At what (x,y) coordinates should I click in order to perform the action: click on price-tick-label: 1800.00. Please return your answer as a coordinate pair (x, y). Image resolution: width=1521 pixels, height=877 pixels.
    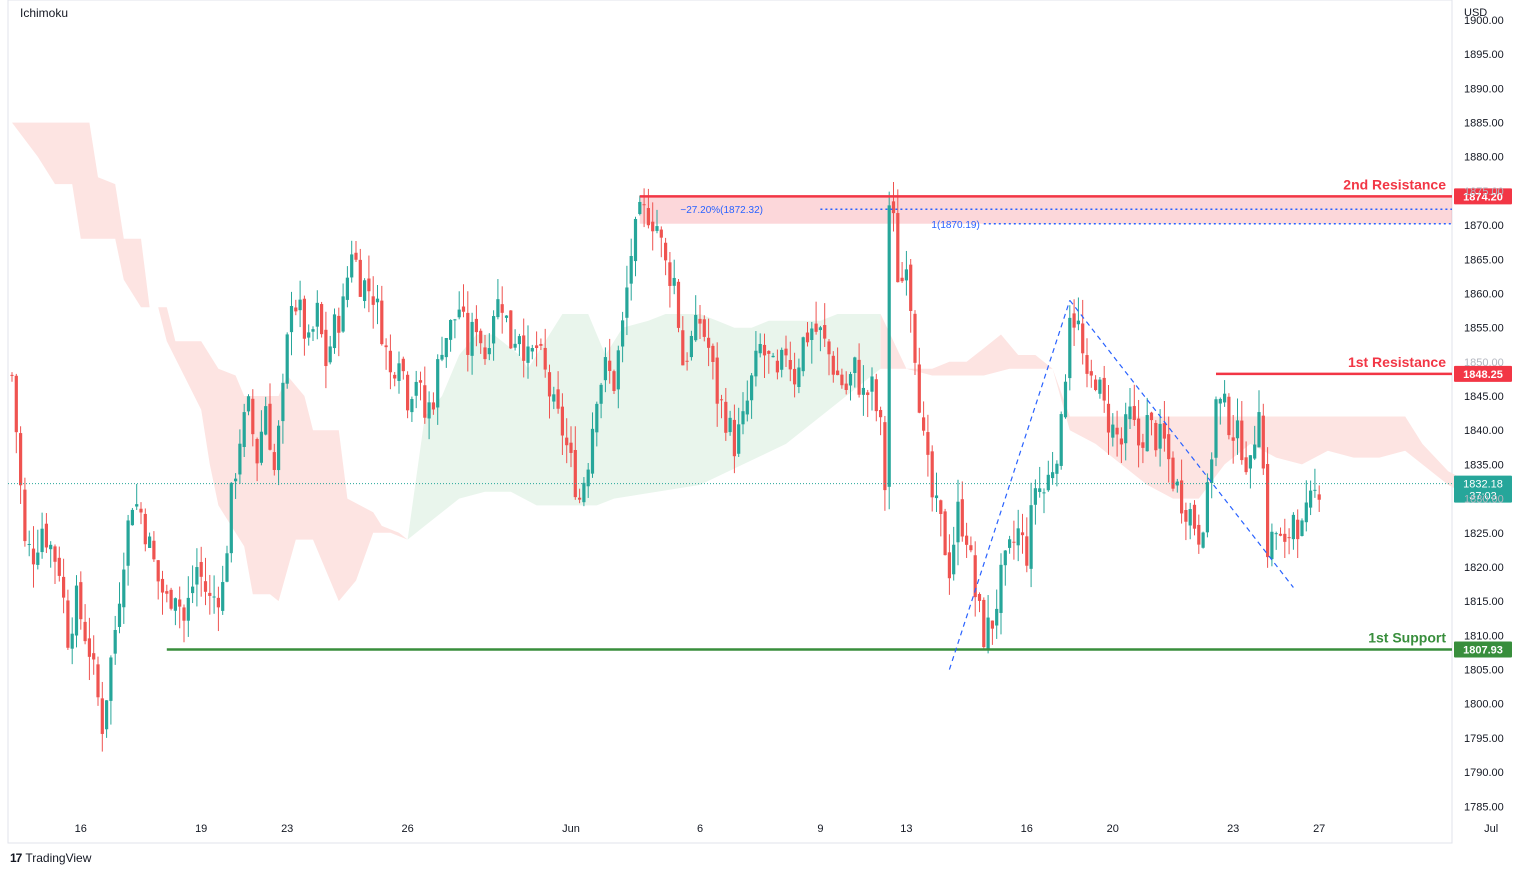
    Looking at the image, I should click on (1484, 705).